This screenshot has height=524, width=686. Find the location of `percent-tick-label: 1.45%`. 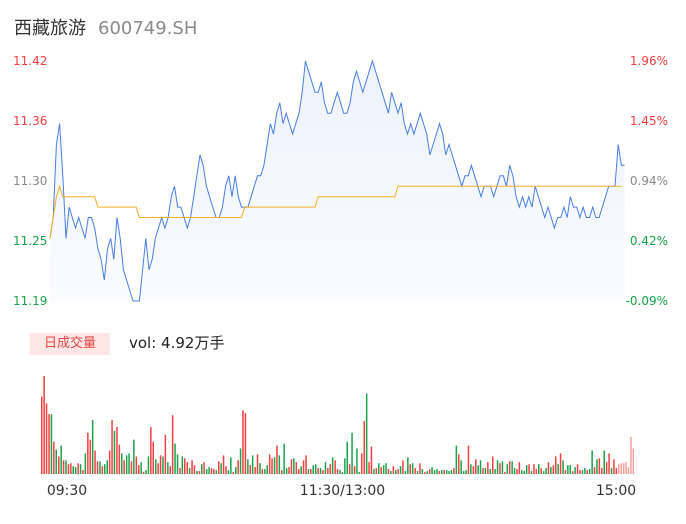

percent-tick-label: 1.45% is located at coordinates (649, 121).